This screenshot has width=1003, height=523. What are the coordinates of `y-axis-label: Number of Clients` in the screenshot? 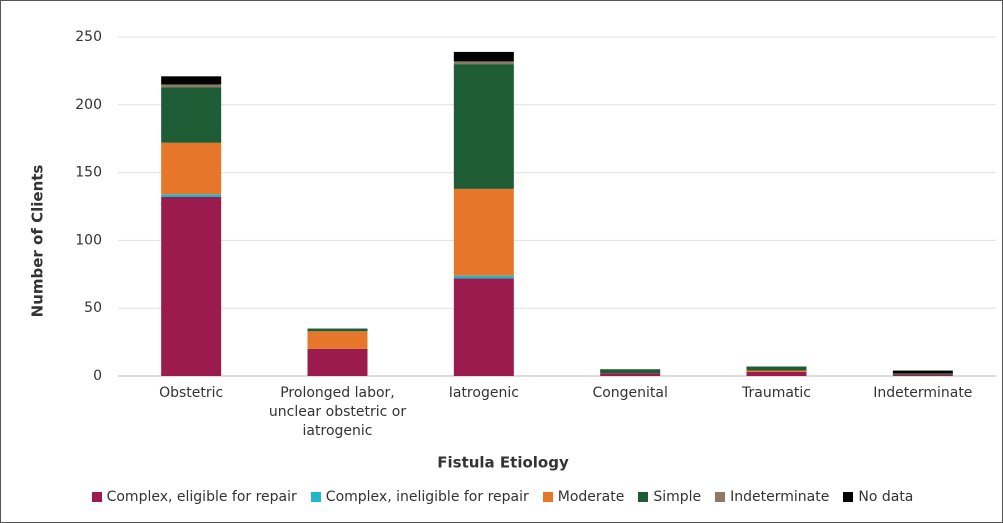 It's located at (38, 241).